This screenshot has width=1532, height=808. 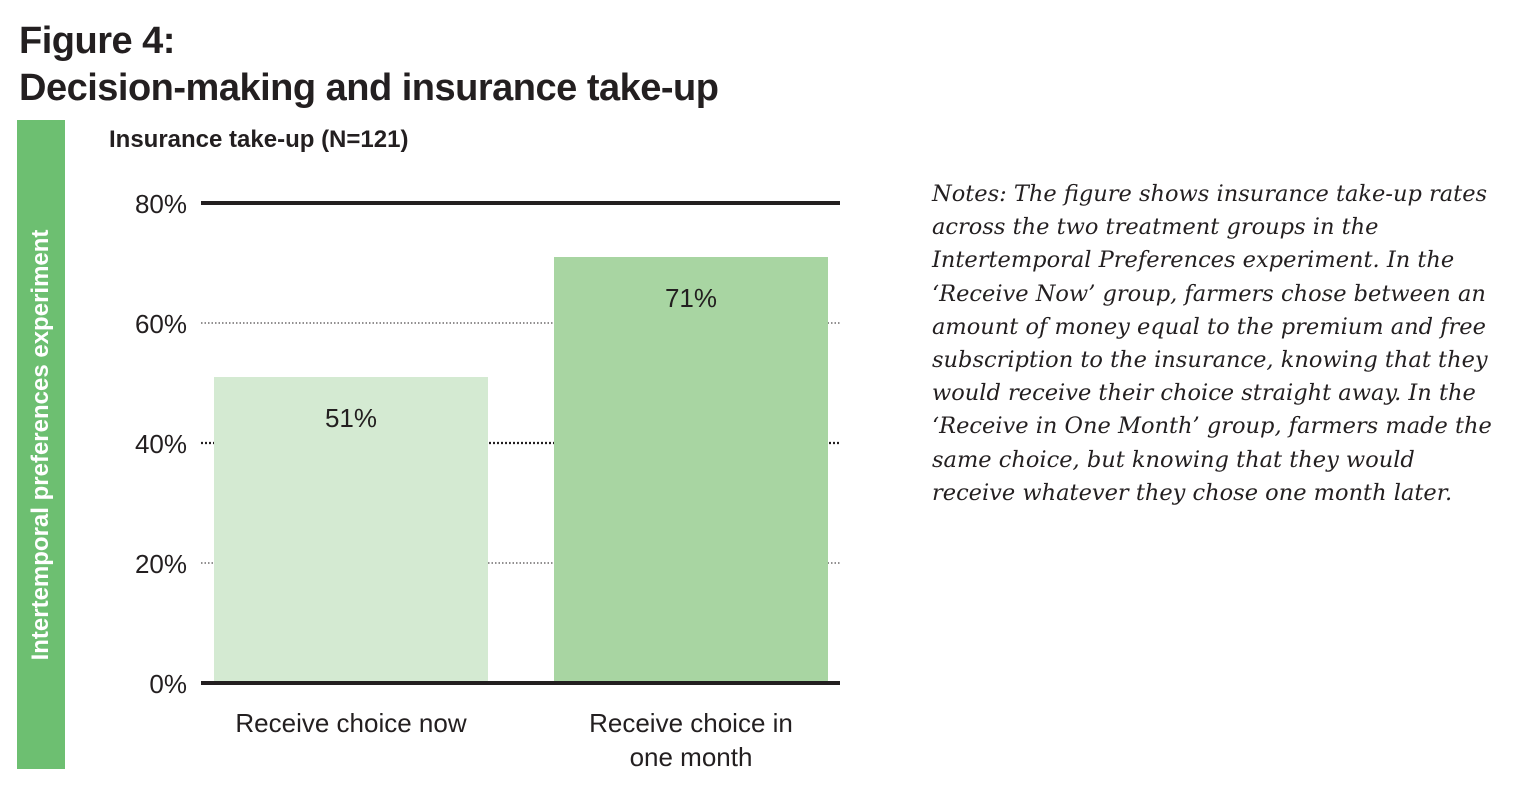 I want to click on y-tick-label: 20%, so click(x=161, y=564).